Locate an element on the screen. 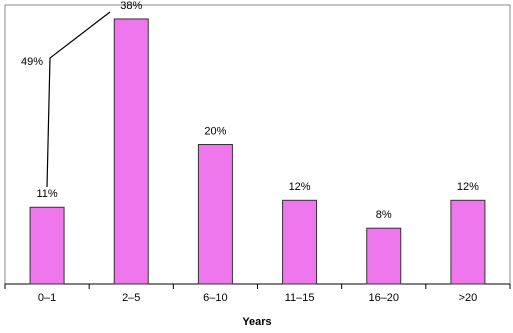 This screenshot has height=333, width=513. value-label: 8% is located at coordinates (384, 215).